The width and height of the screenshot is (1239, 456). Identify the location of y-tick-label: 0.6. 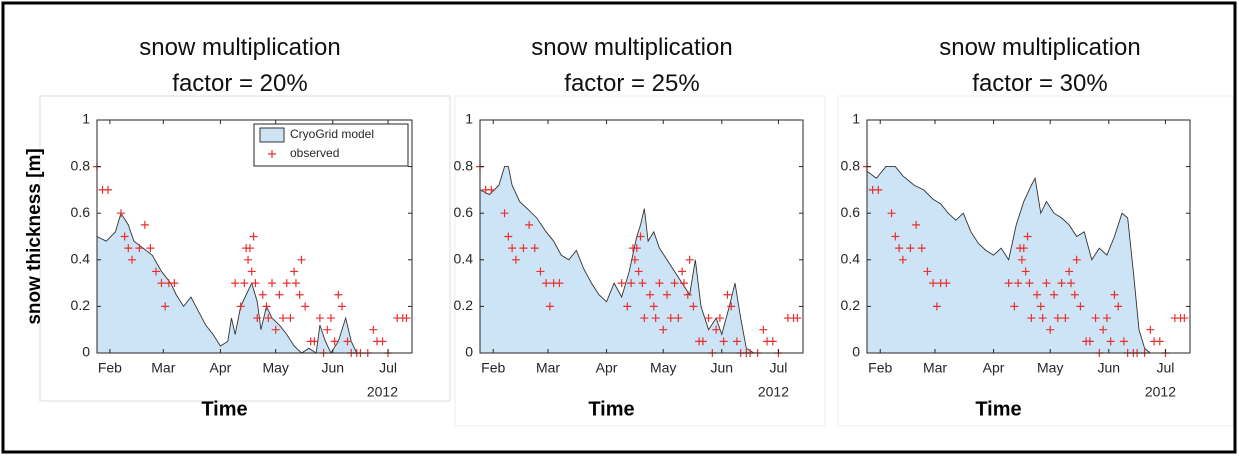
(81, 212).